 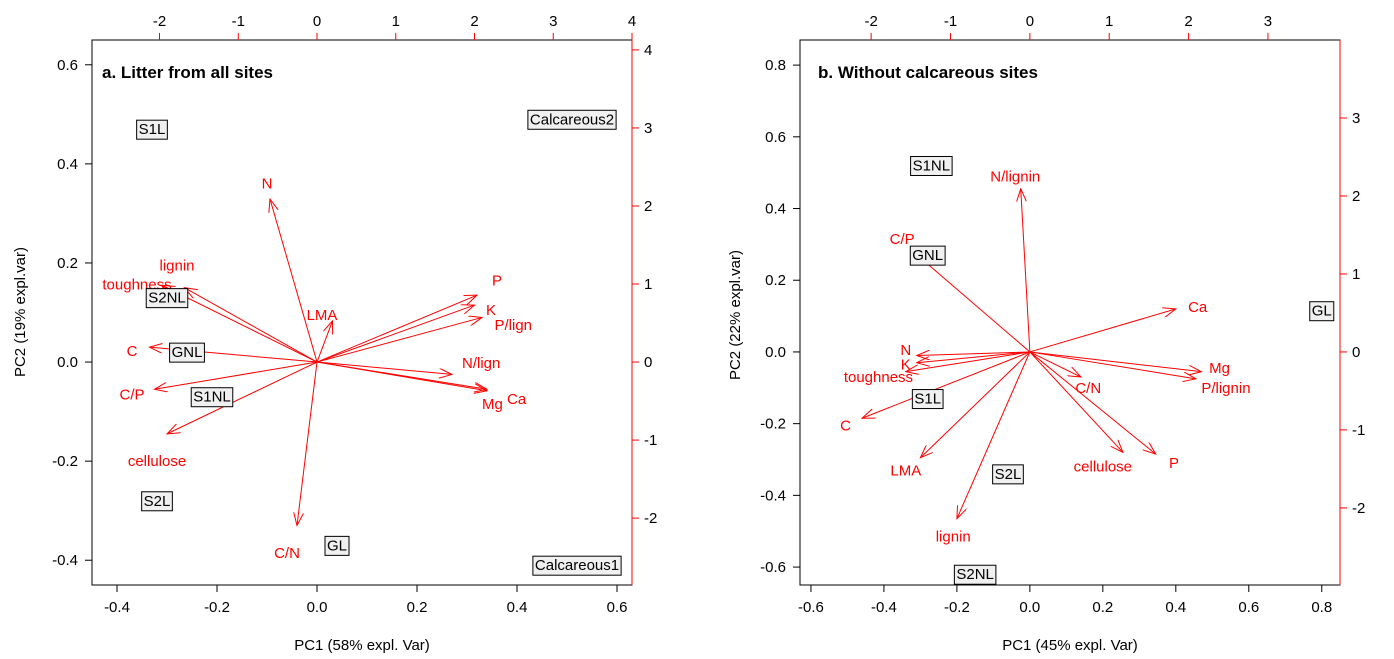 What do you see at coordinates (648, 128) in the screenshot?
I see `right-tick-label: 3` at bounding box center [648, 128].